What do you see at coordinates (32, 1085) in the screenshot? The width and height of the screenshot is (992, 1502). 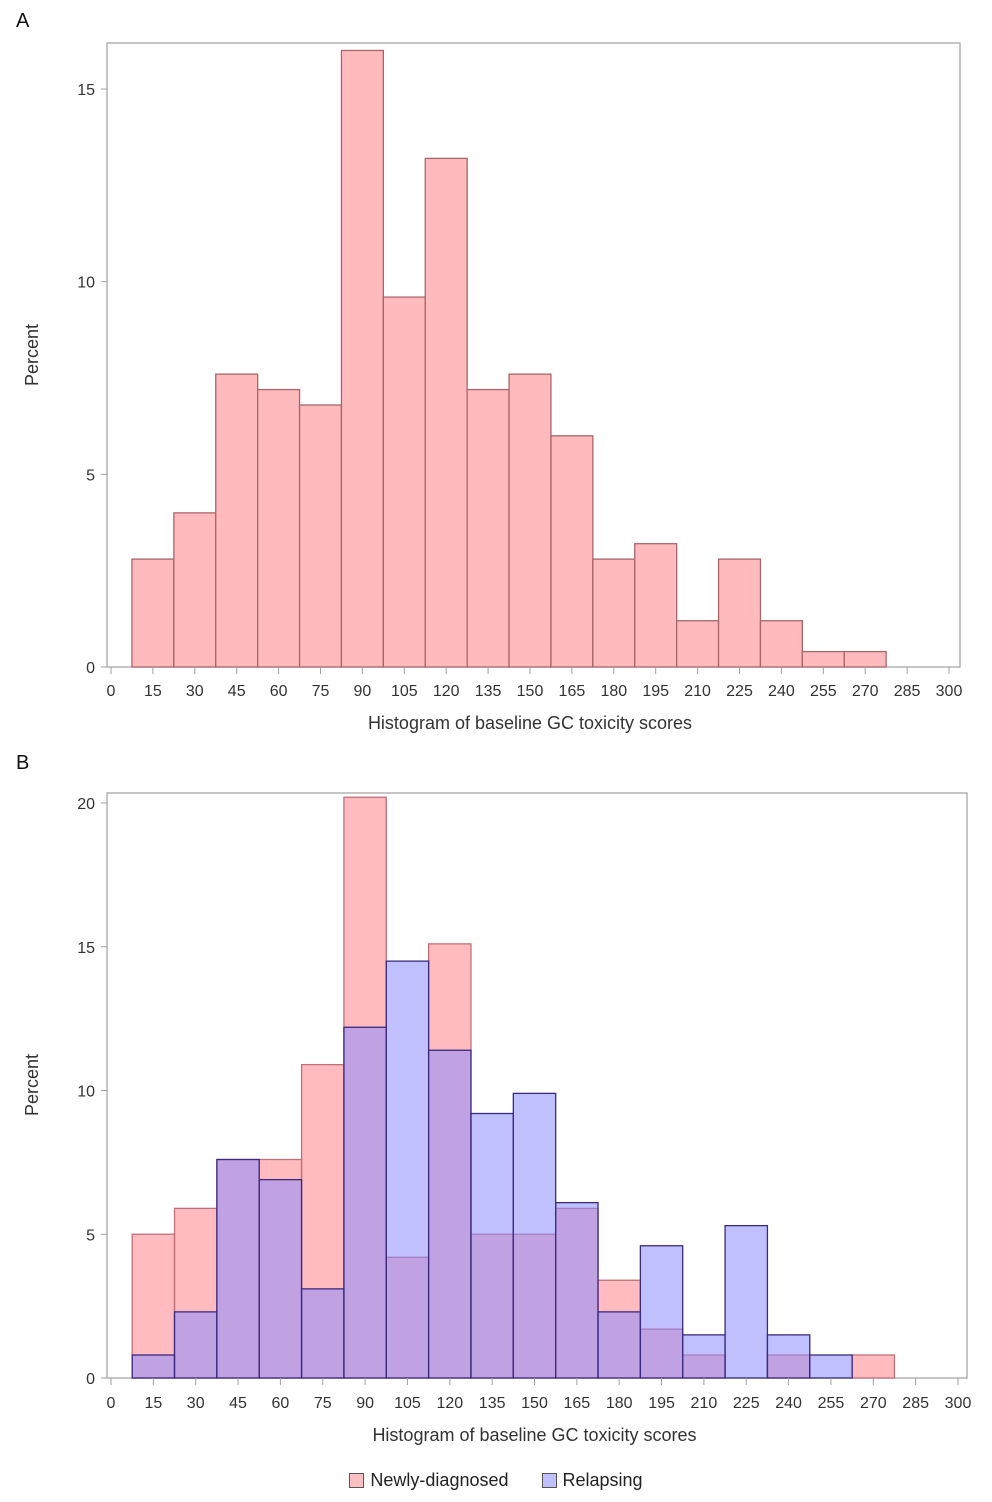 I see `y-axis-title: Percent` at bounding box center [32, 1085].